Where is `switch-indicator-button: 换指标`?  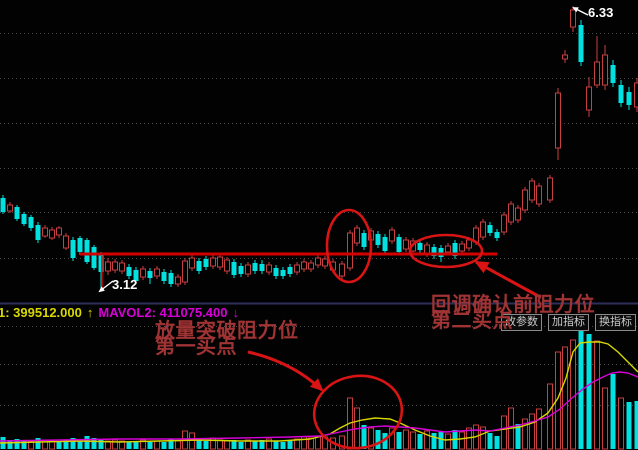
switch-indicator-button: 换指标 is located at coordinates (615, 322).